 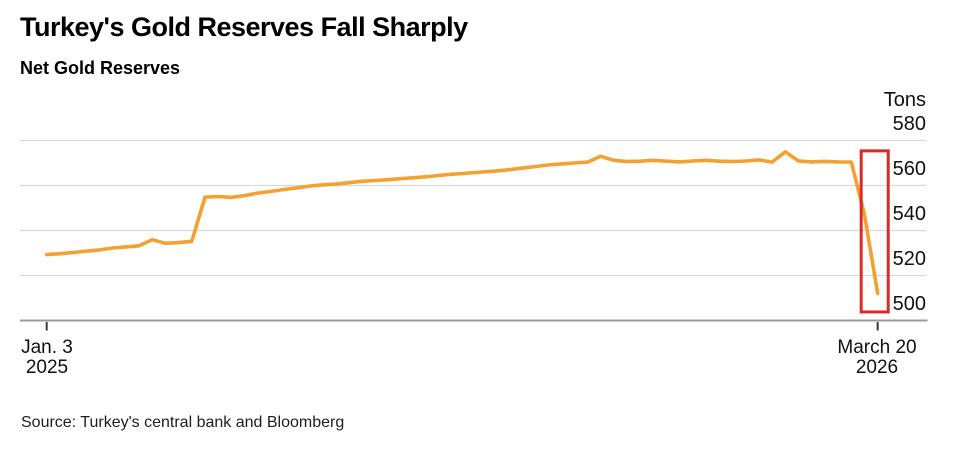 I want to click on x-axis-label-start-year: 2025, so click(x=47, y=367).